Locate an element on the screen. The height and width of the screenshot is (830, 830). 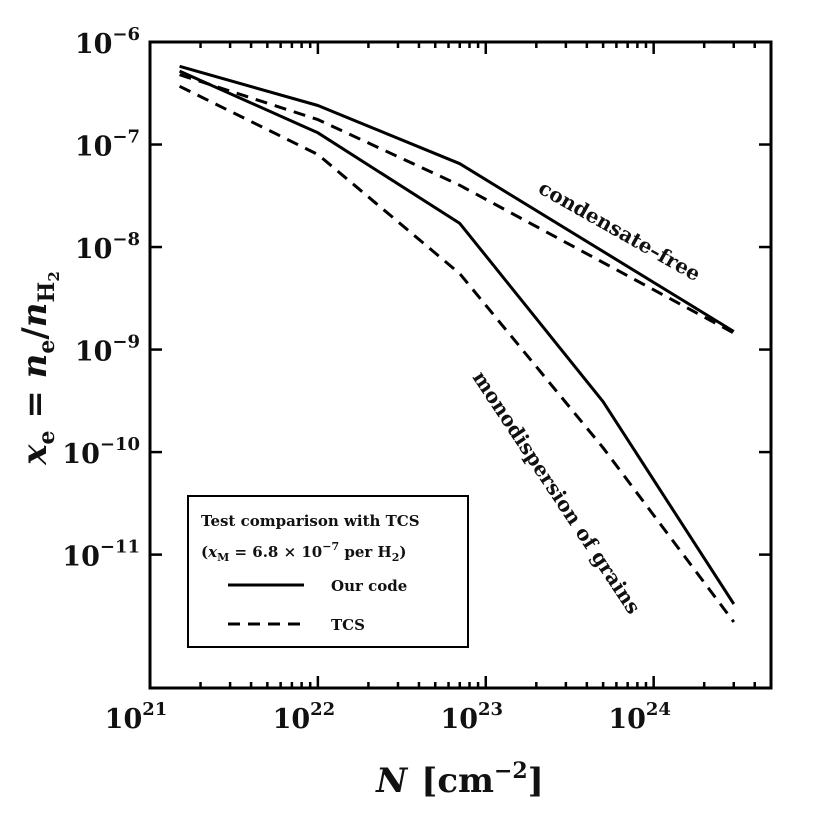
legend-box is located at coordinates (328, 571).